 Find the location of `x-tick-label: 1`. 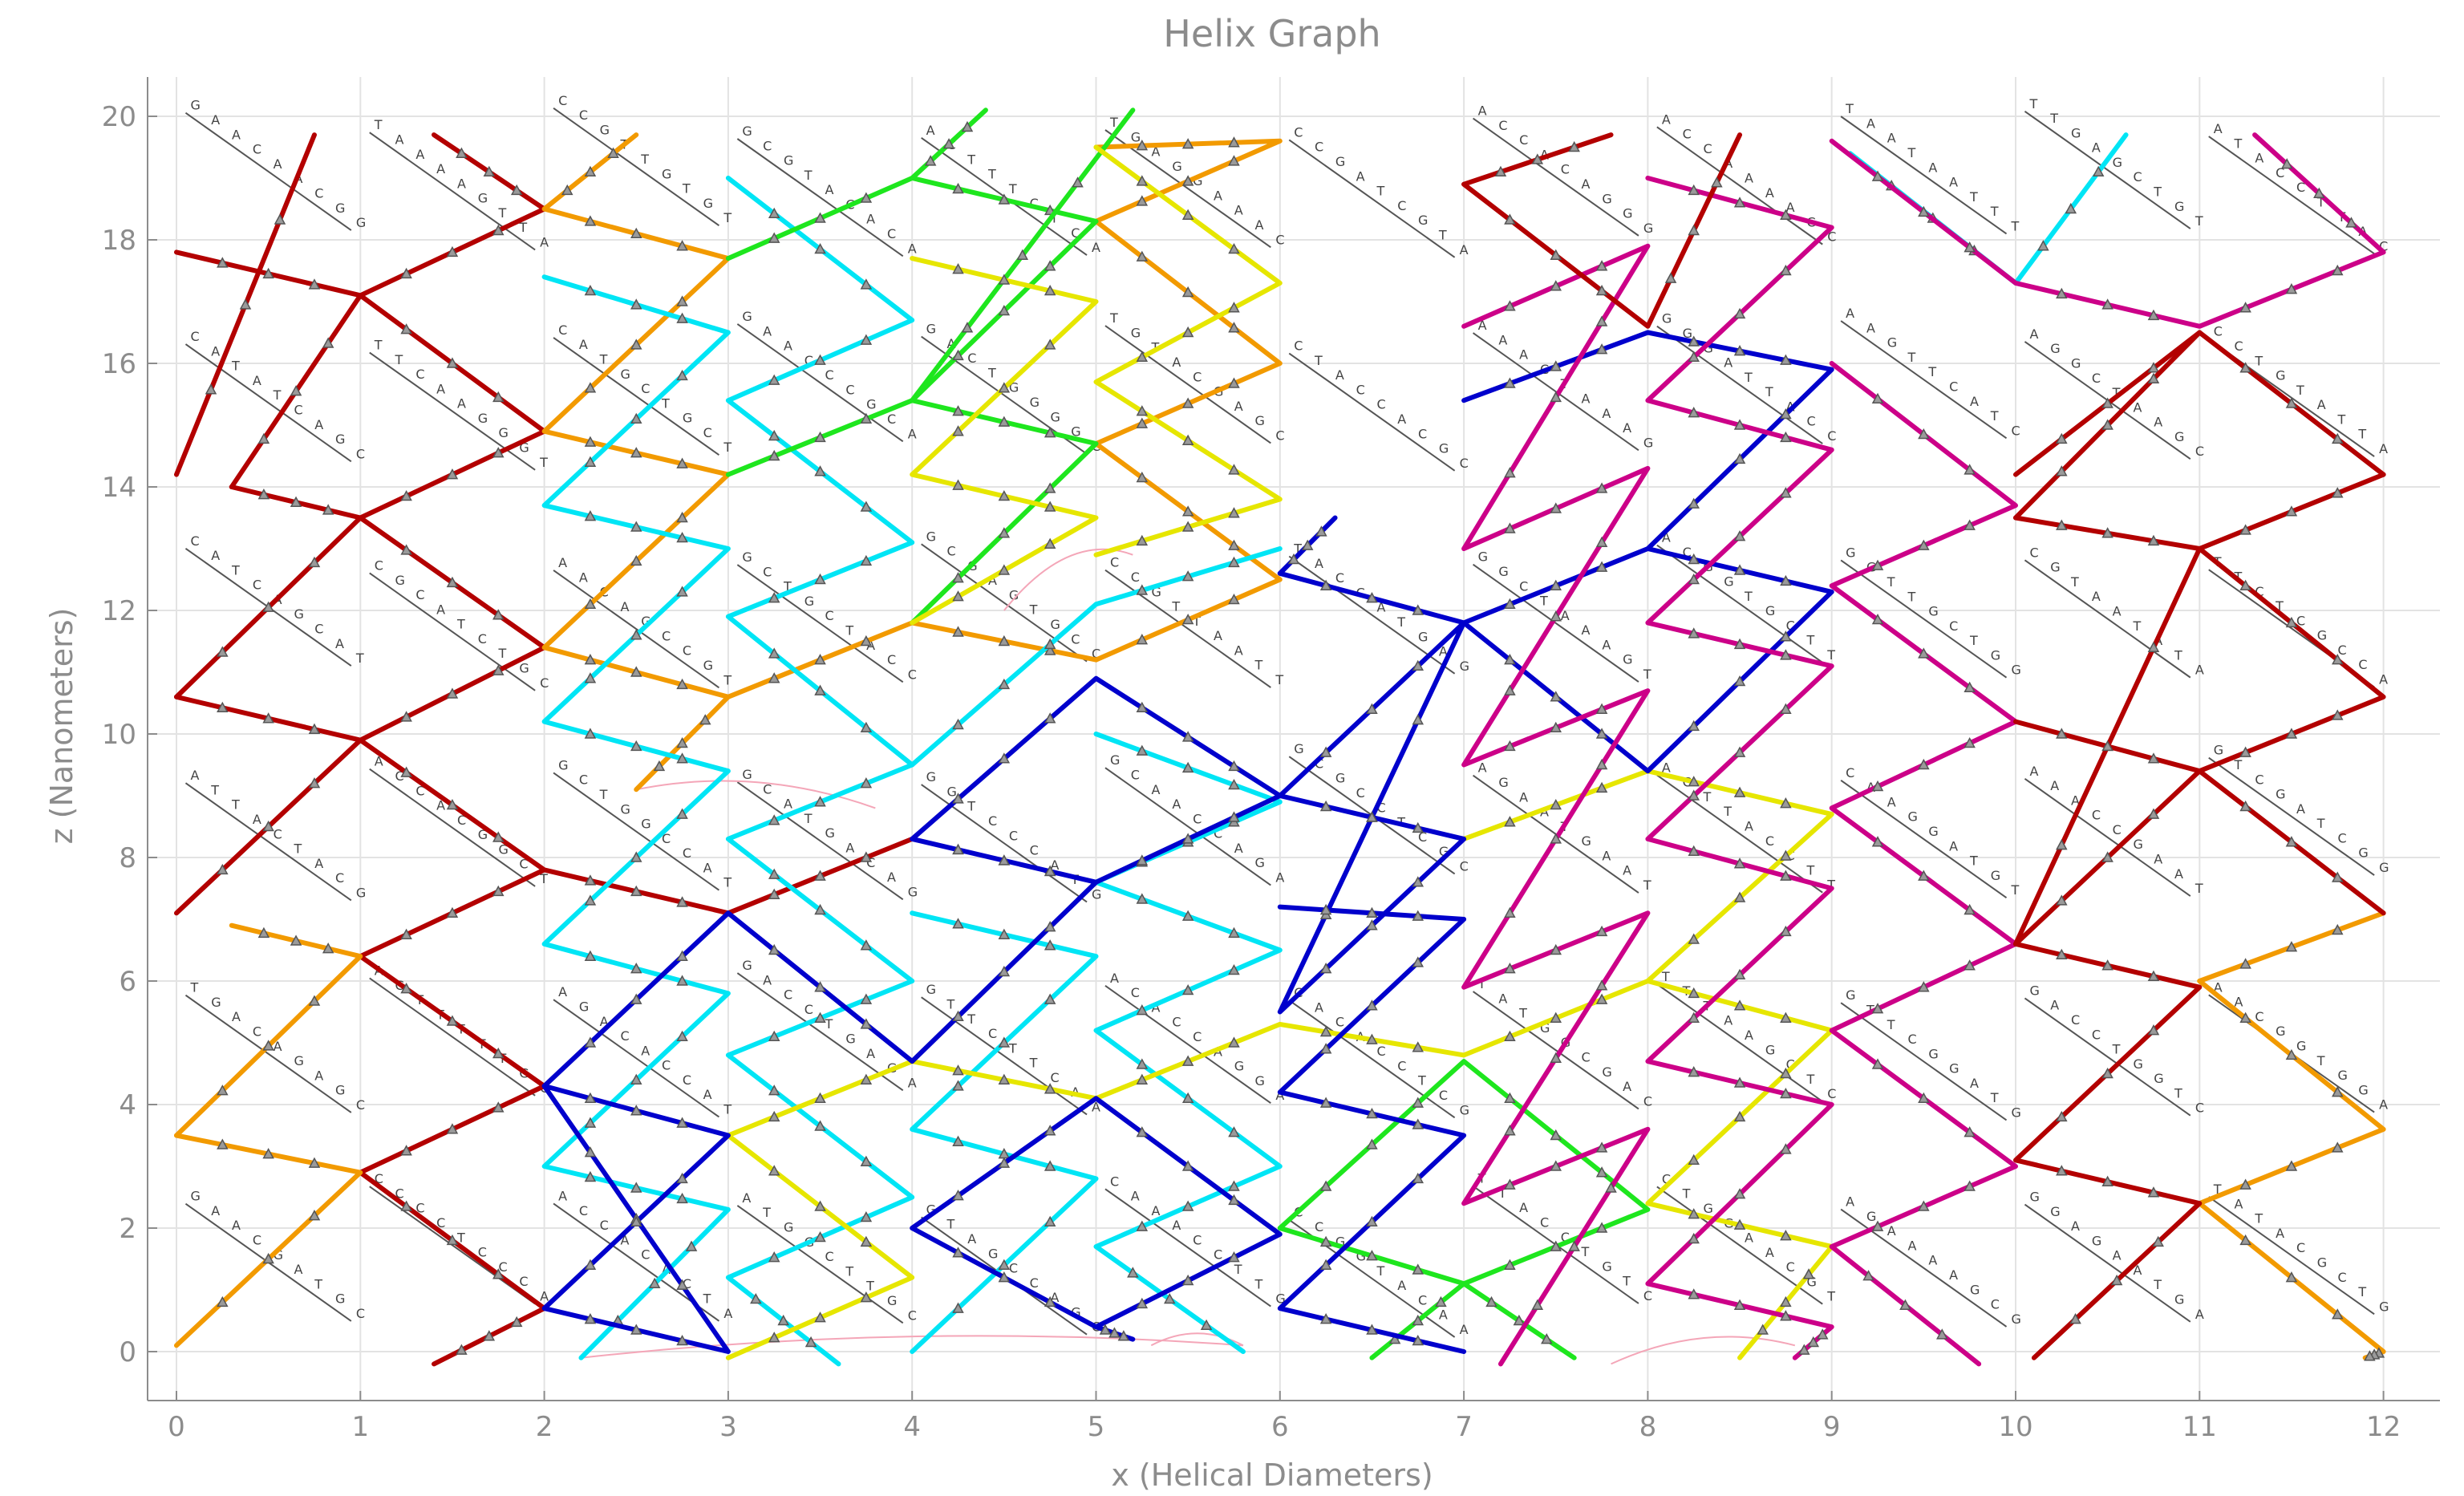

x-tick-label: 1 is located at coordinates (360, 1427).